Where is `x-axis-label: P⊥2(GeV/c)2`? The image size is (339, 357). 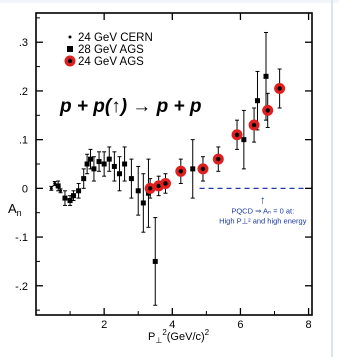
x-axis-label: P⊥2(GeV/c)2 is located at coordinates (179, 336).